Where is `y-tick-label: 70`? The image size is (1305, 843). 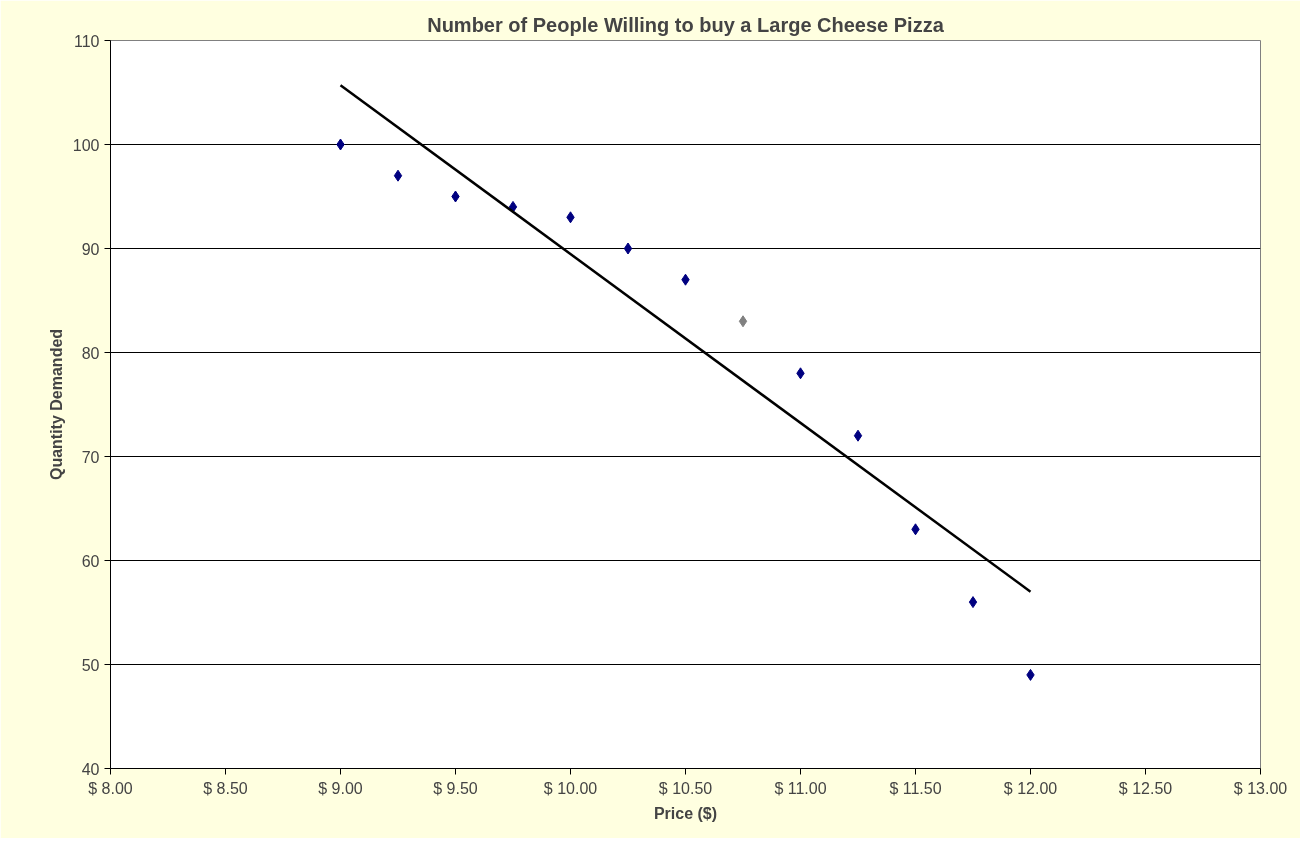
y-tick-label: 70 is located at coordinates (90, 457).